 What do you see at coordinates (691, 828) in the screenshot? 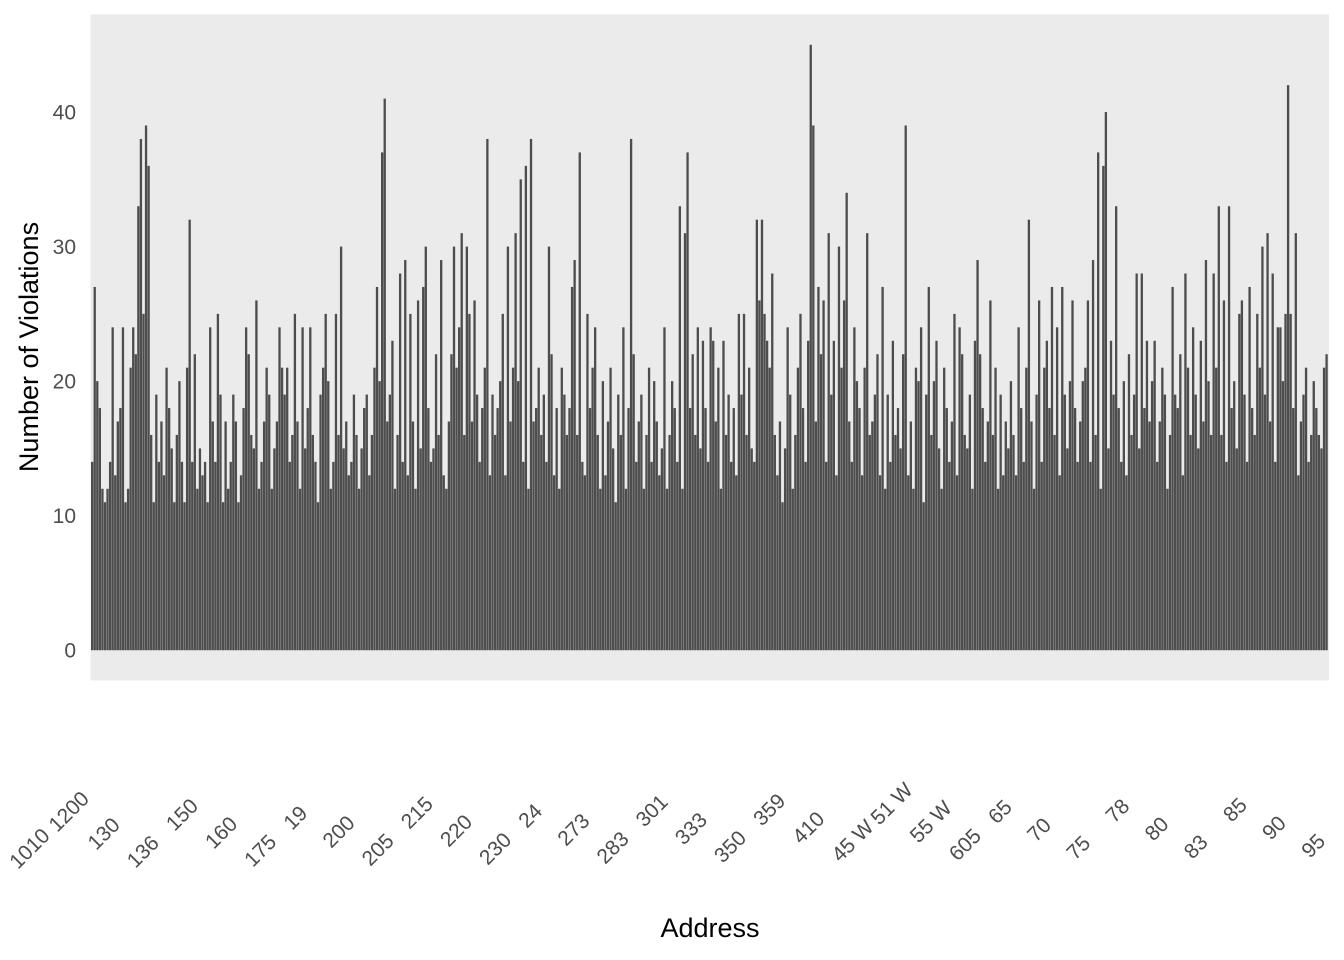
I see `x-tick-label: 333` at bounding box center [691, 828].